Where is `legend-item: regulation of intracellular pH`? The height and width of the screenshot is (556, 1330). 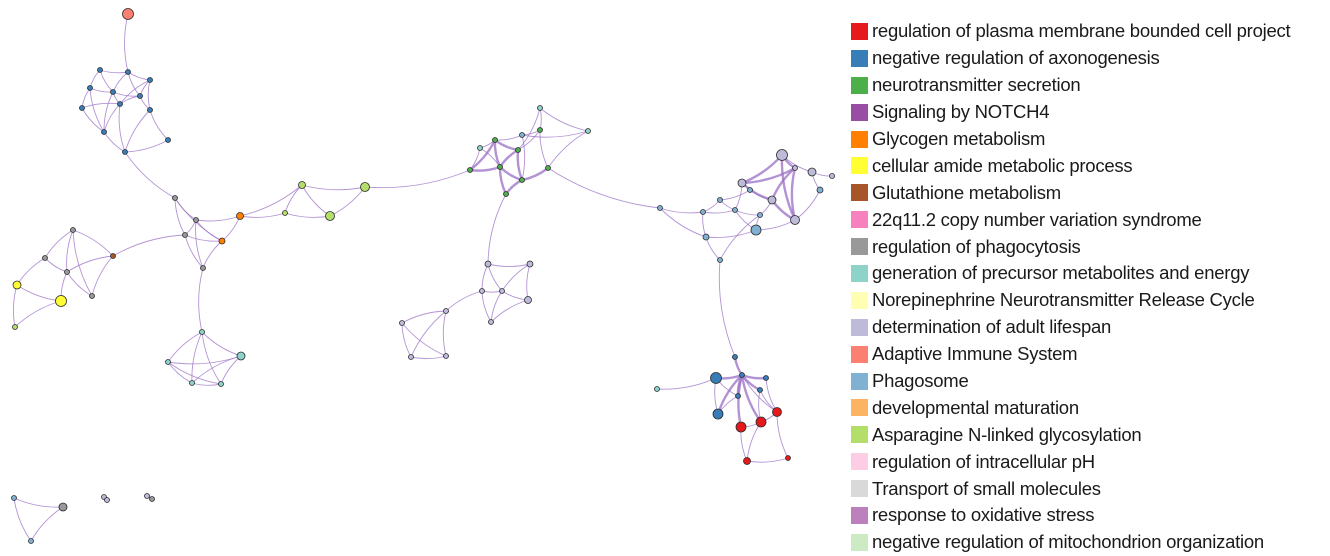
legend-item: regulation of intracellular pH is located at coordinates (1070, 461).